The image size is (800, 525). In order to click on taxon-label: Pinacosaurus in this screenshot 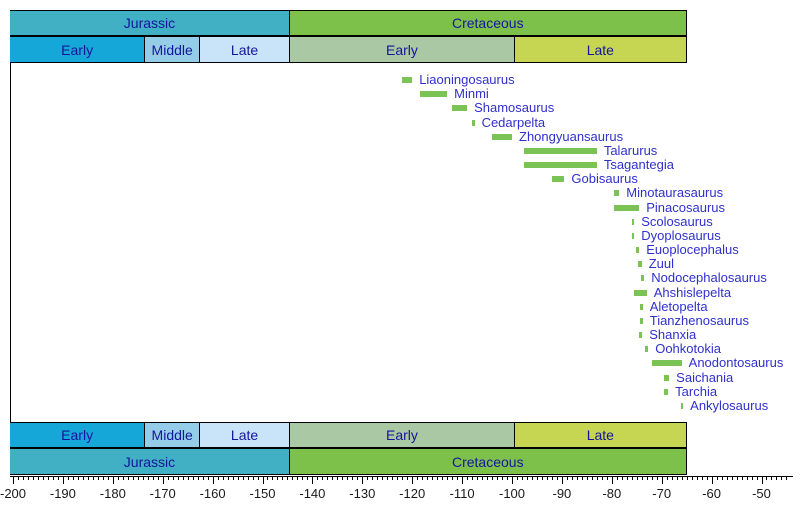, I will do `click(686, 207)`.